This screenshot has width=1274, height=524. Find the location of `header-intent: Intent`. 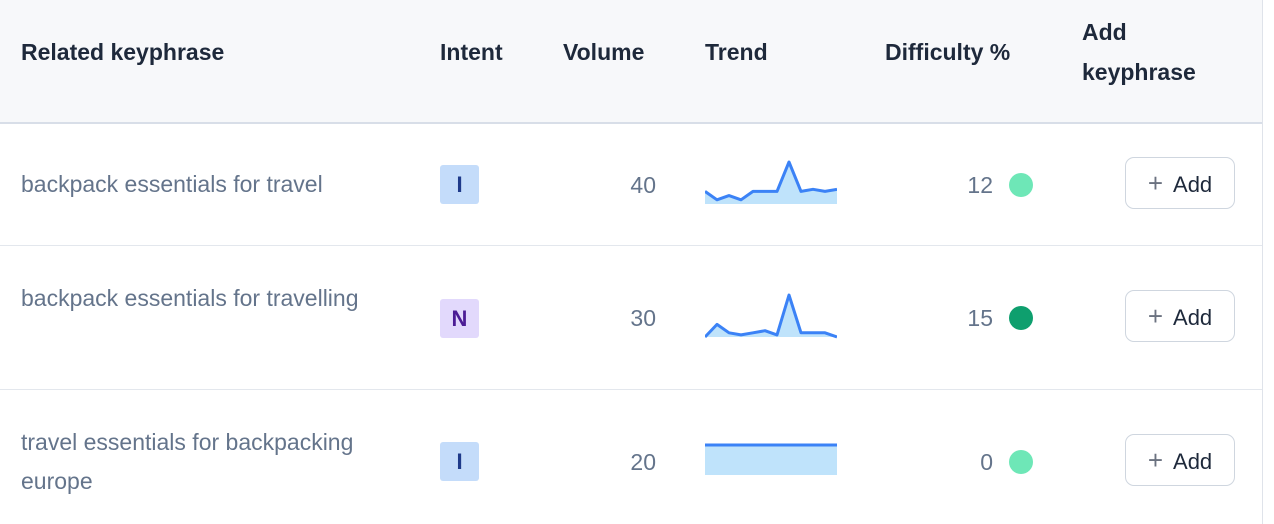

header-intent: Intent is located at coordinates (471, 52).